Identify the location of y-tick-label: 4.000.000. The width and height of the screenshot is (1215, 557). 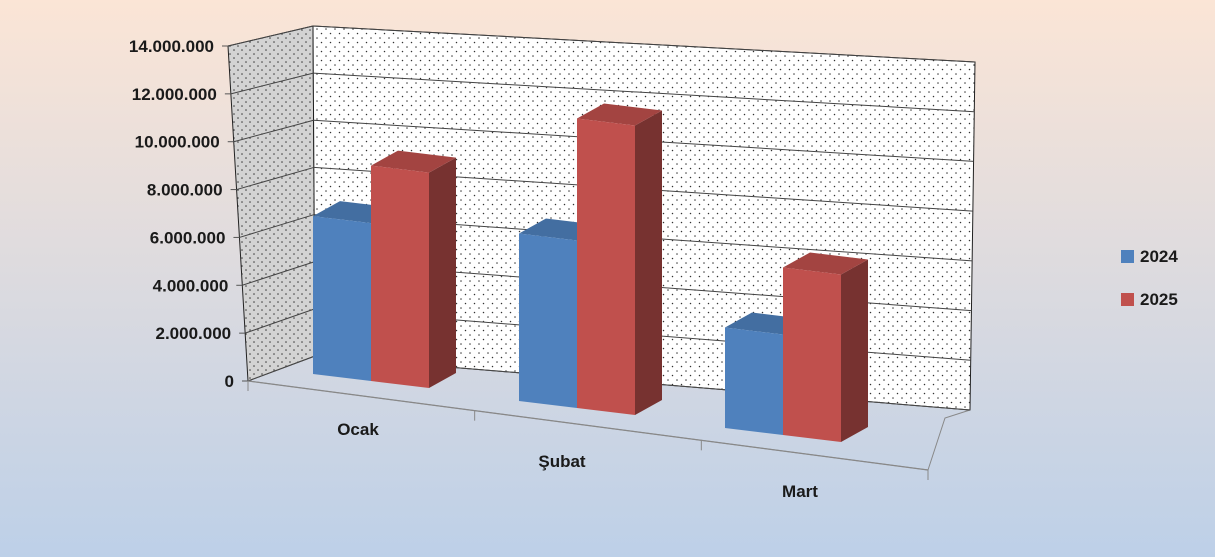
(191, 285).